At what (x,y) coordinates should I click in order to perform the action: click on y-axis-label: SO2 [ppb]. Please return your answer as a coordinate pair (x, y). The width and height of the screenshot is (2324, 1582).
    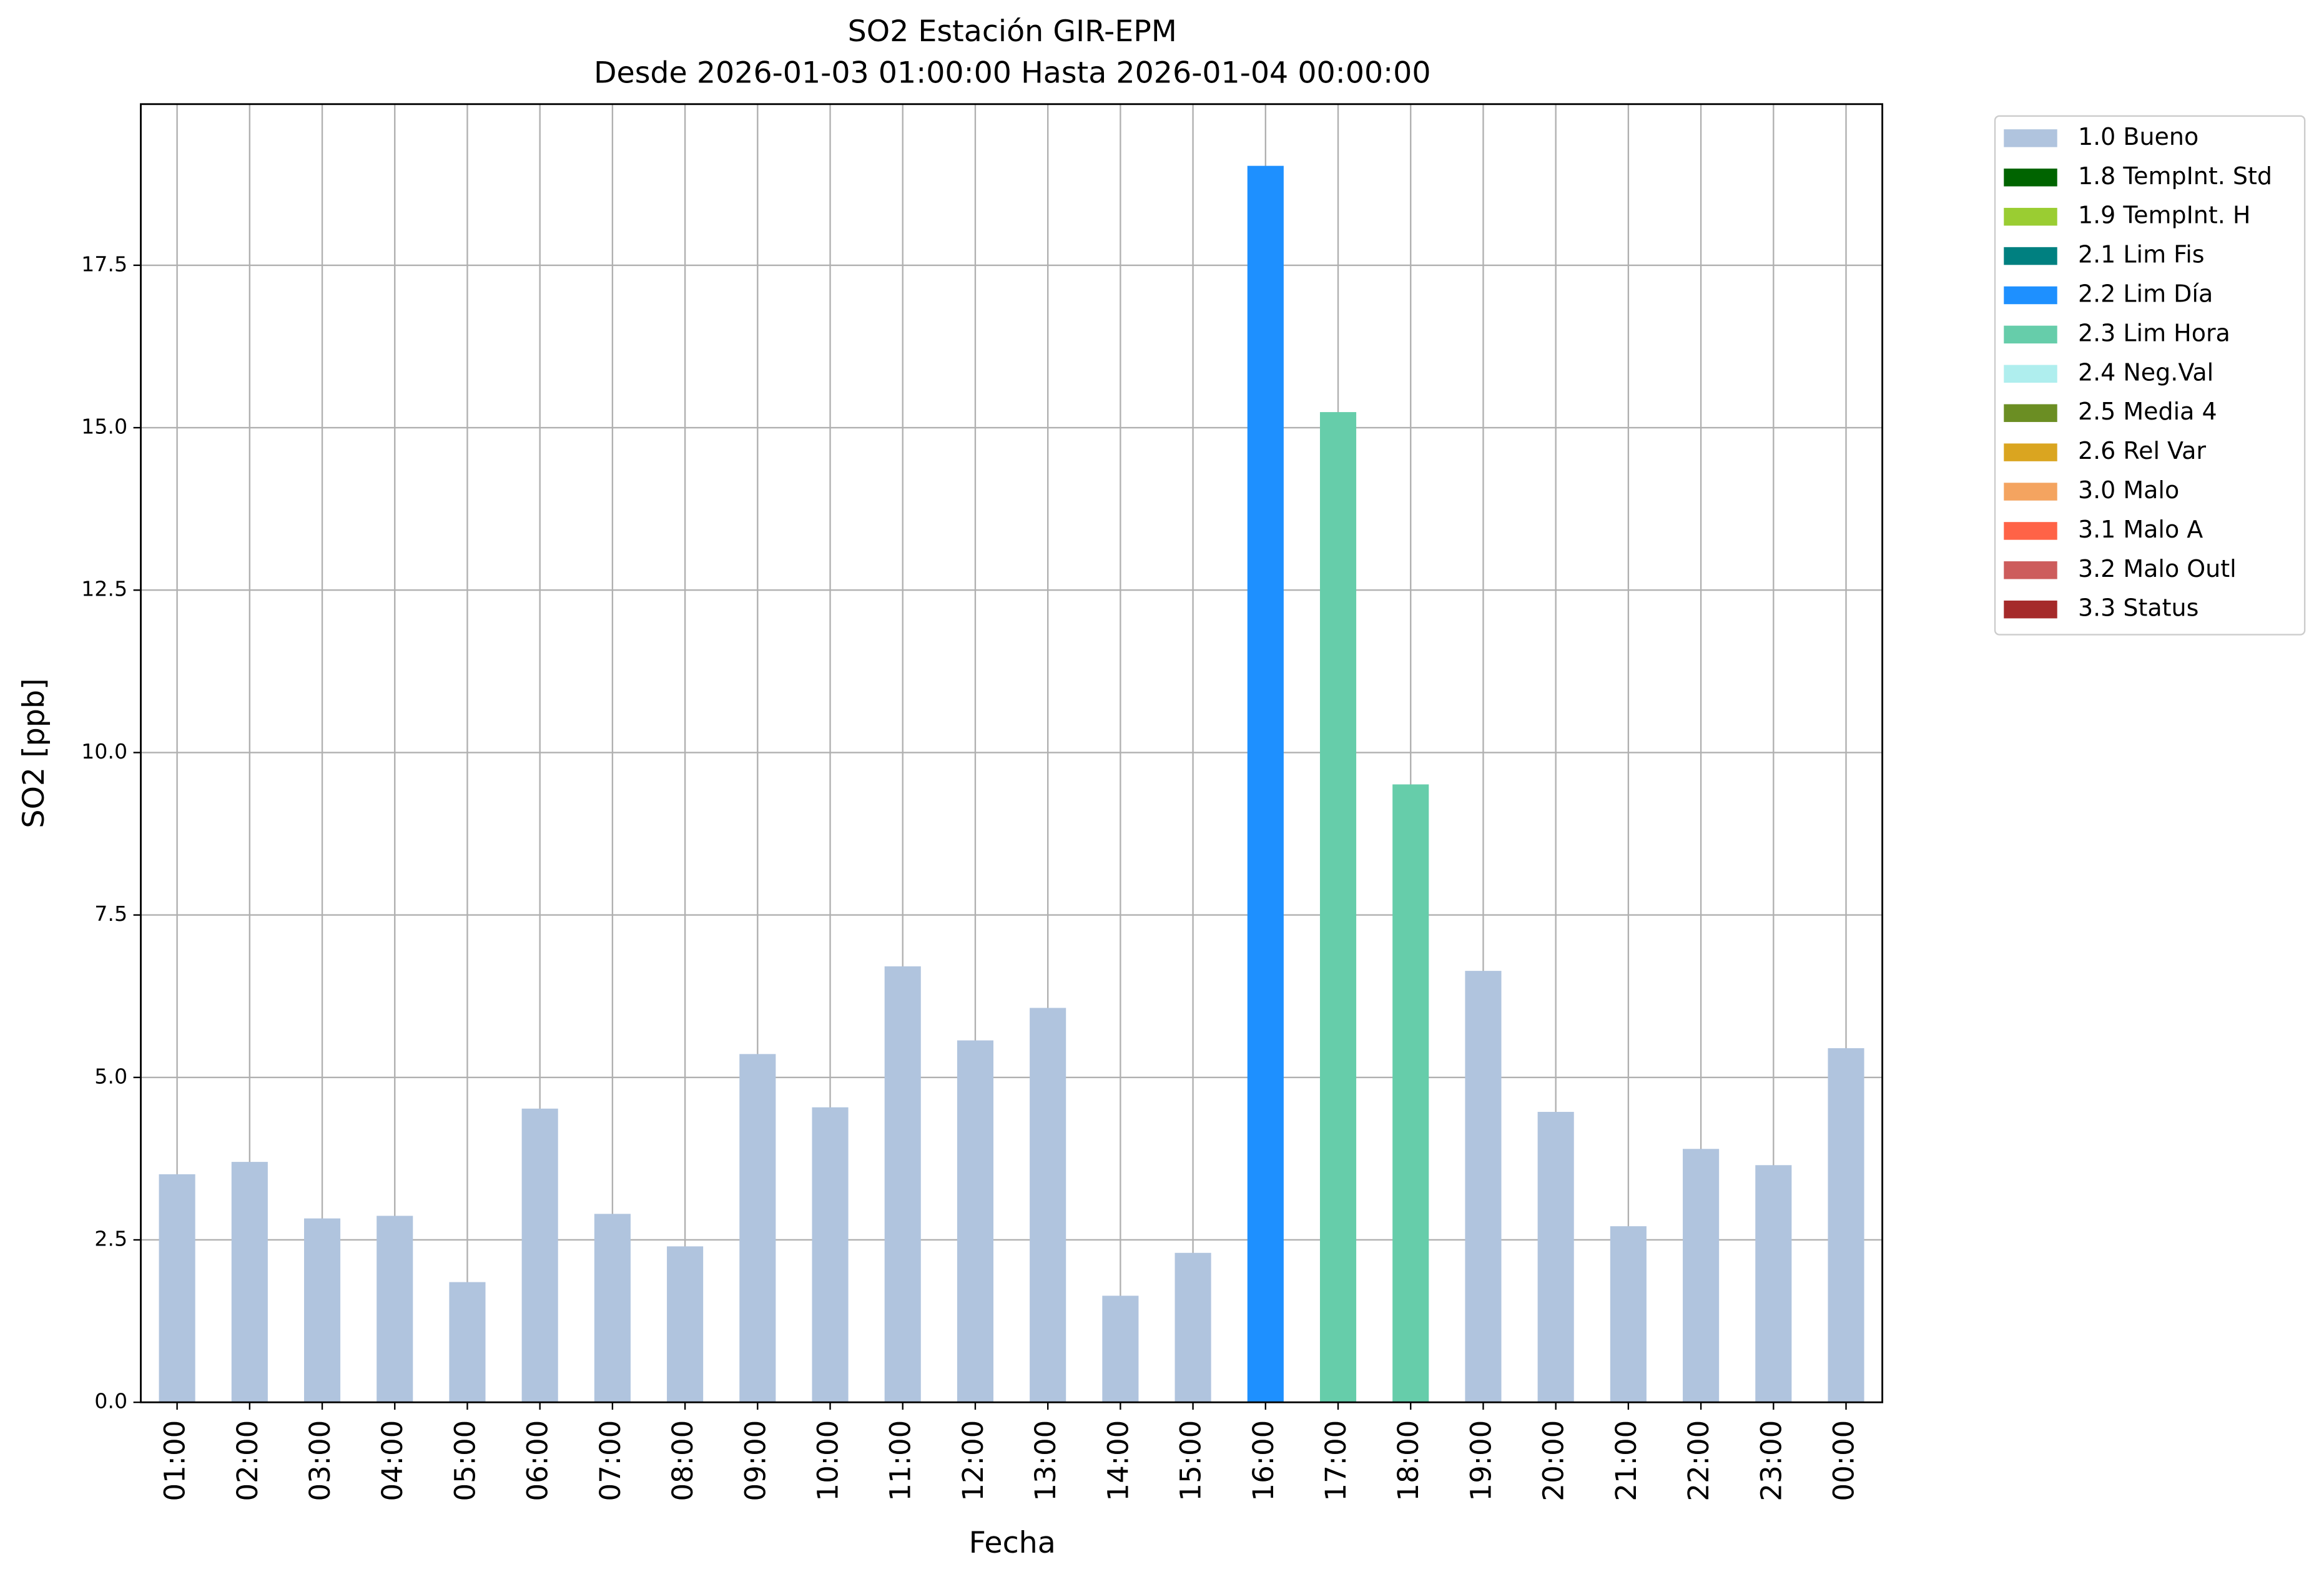
    Looking at the image, I should click on (34, 753).